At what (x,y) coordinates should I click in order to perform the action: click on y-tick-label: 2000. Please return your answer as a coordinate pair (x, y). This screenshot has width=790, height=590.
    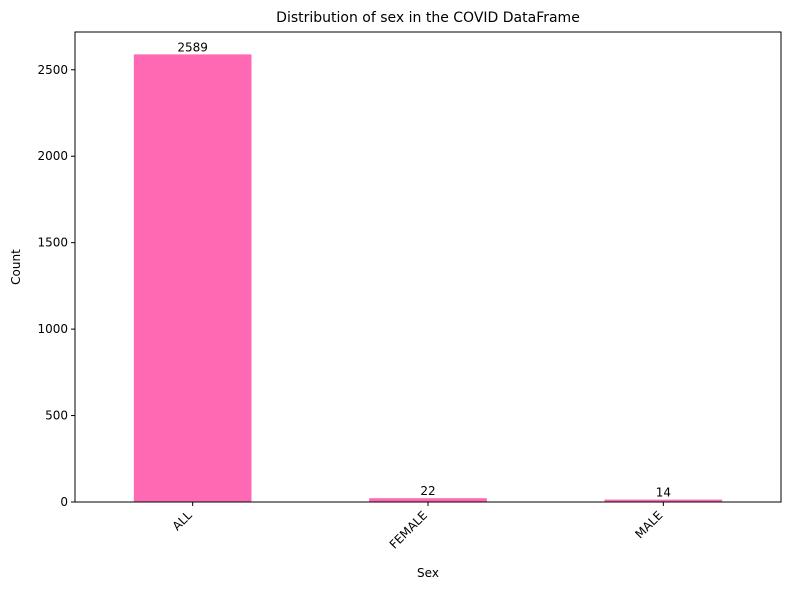
    Looking at the image, I should click on (52, 156).